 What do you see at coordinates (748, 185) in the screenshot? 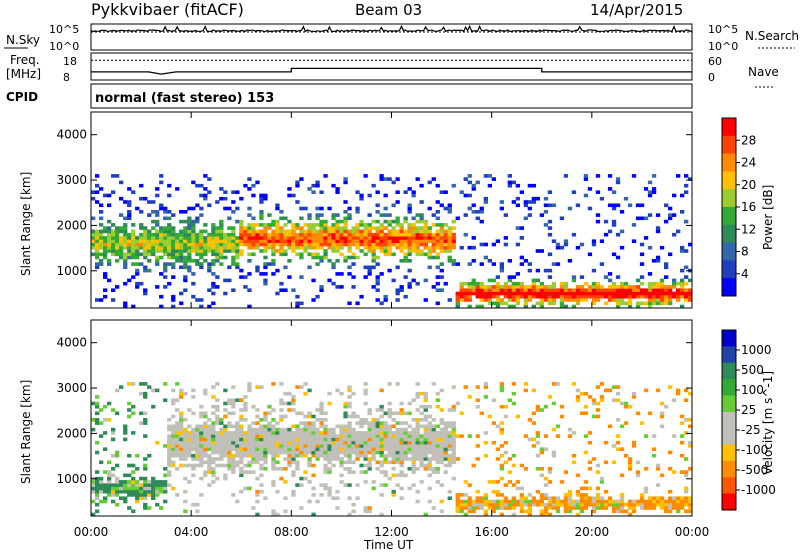
I see `colorbar-tick-label: 20` at bounding box center [748, 185].